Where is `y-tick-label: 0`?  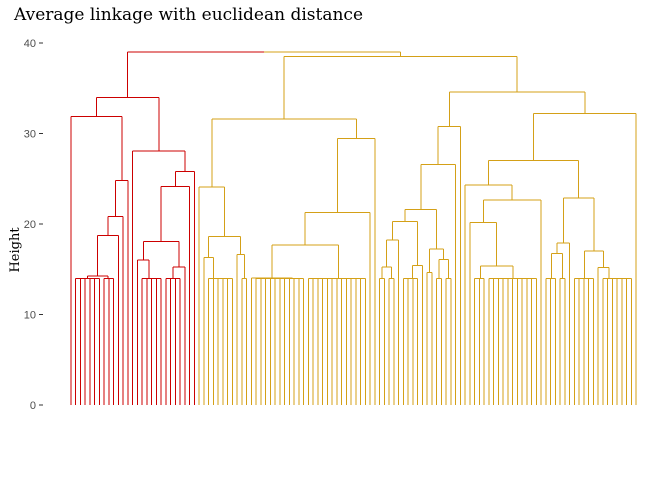
y-tick-label: 0 is located at coordinates (33, 406).